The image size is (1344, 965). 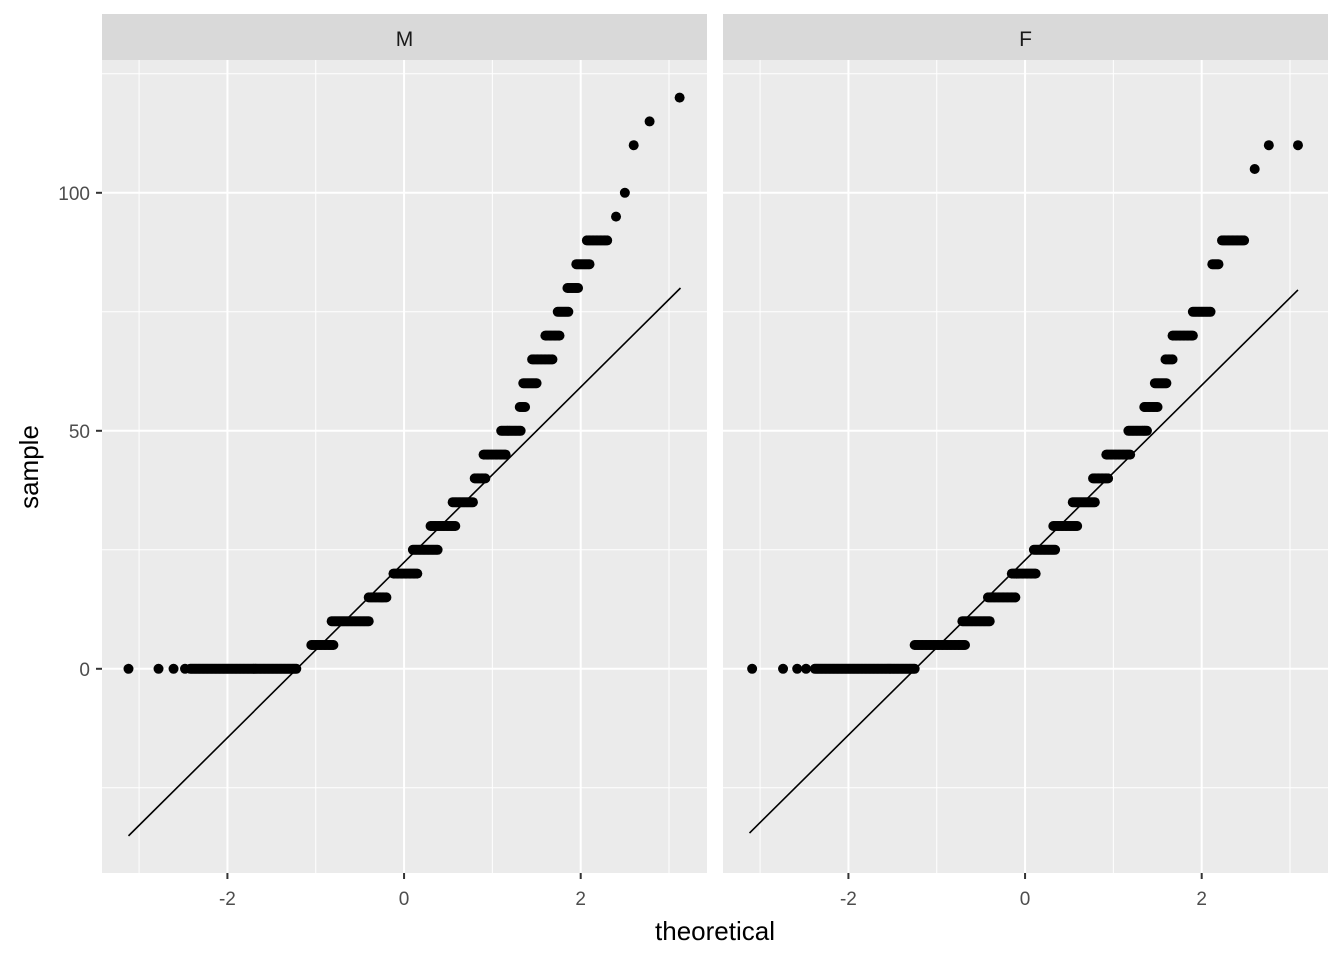 I want to click on facet-strip-label: M, so click(x=405, y=39).